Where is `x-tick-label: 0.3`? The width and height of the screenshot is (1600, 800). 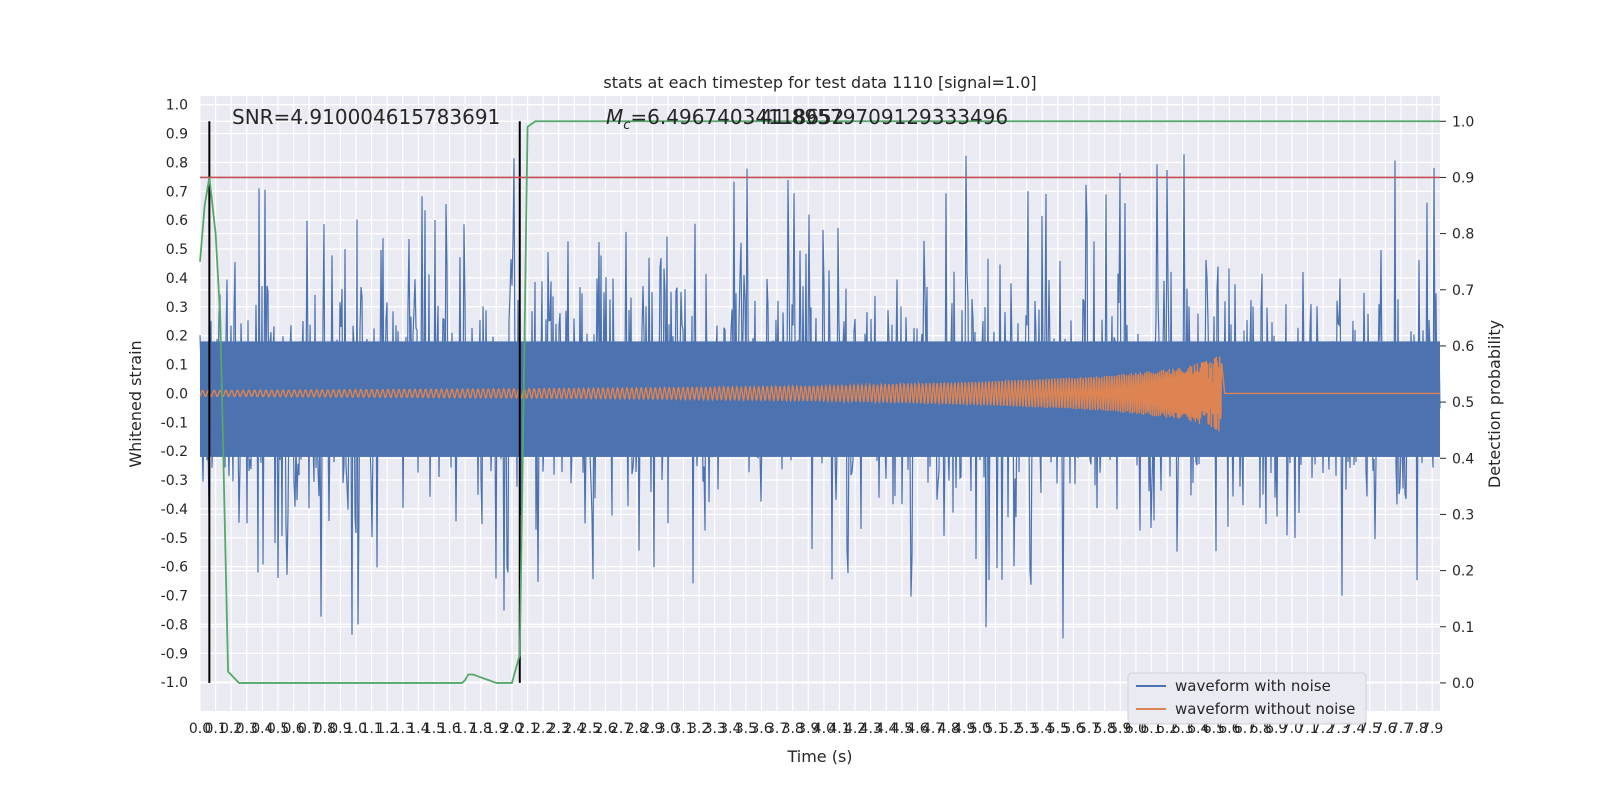
x-tick-label: 0.3 is located at coordinates (247, 729).